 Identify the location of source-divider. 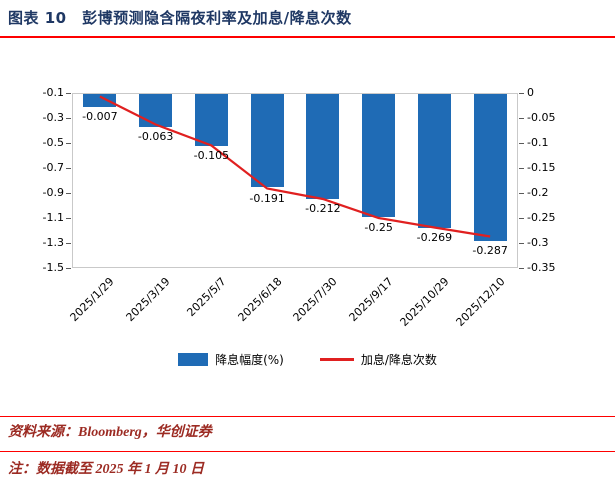
(307, 416).